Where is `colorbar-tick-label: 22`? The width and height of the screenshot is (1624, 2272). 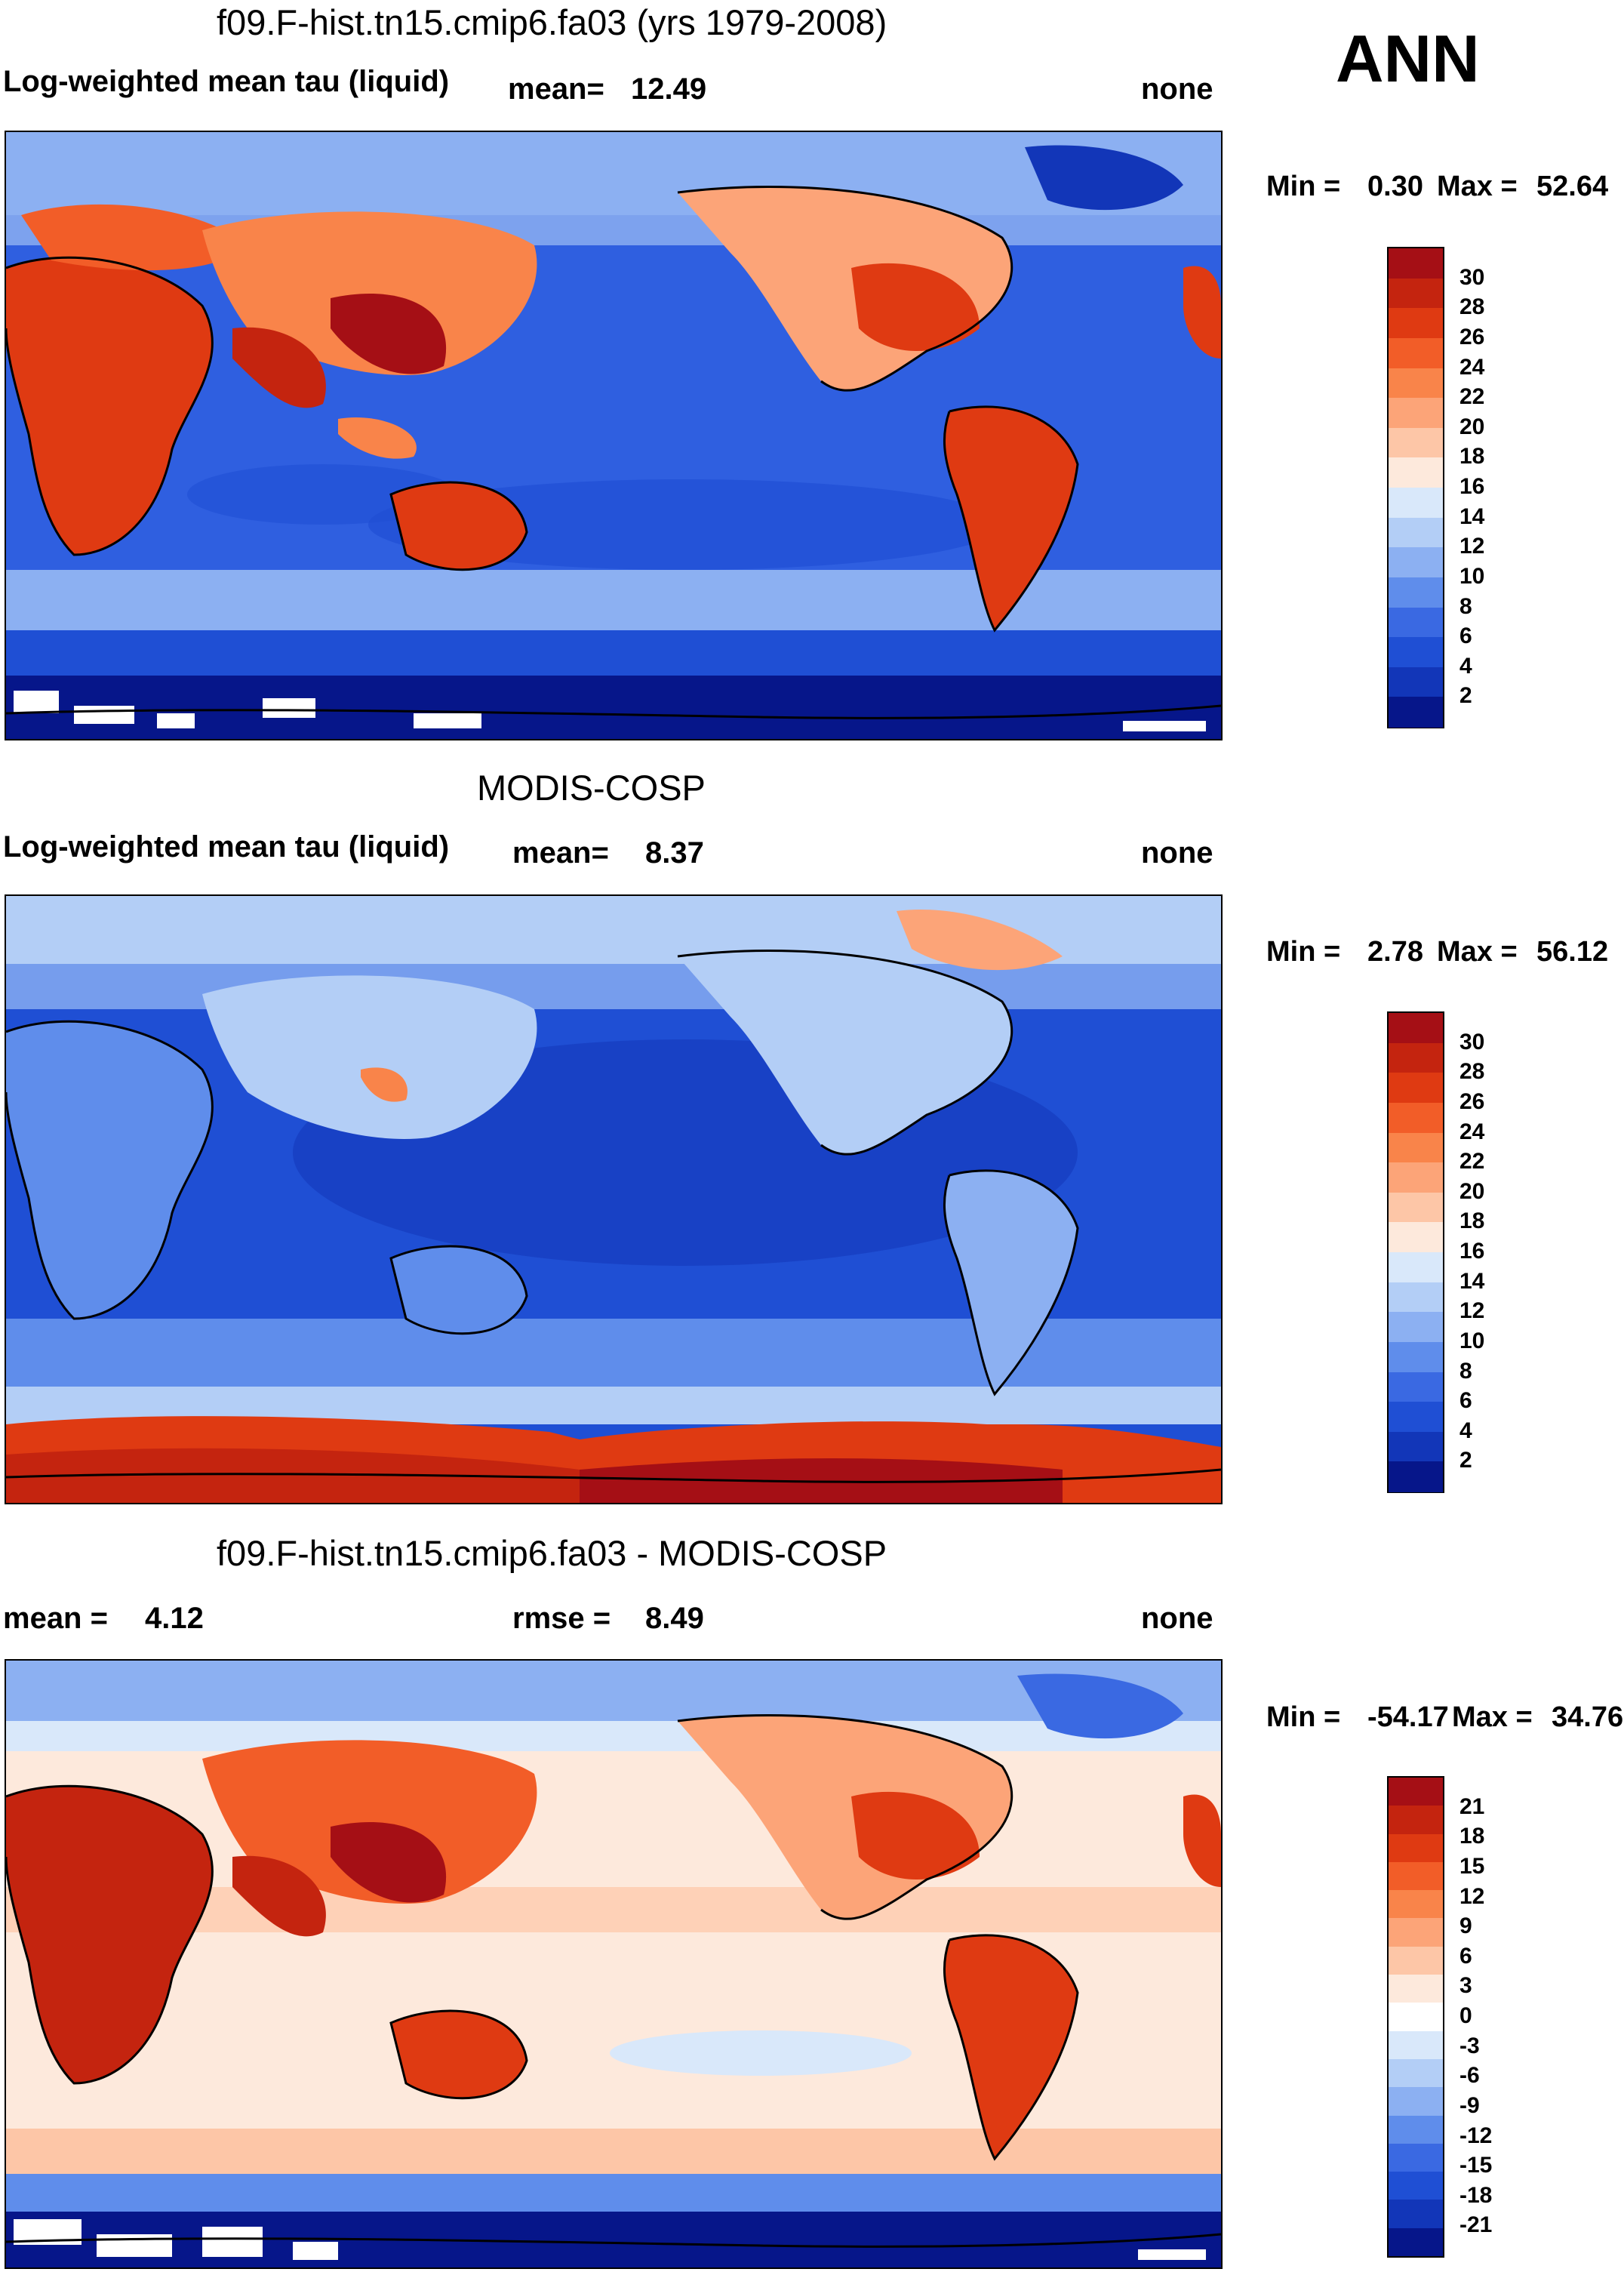
colorbar-tick-label: 22 is located at coordinates (1472, 1161).